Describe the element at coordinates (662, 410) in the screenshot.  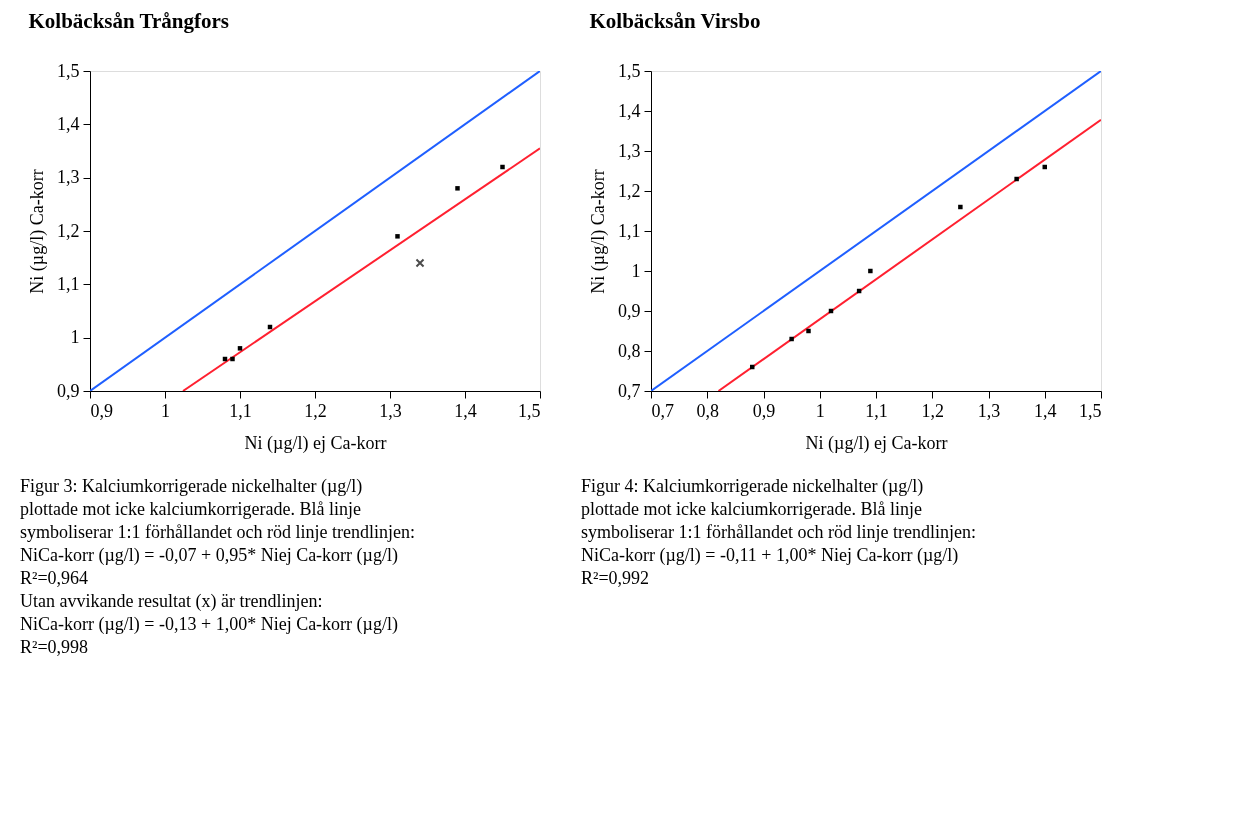
I see `x-tick-label: 0,7` at that location.